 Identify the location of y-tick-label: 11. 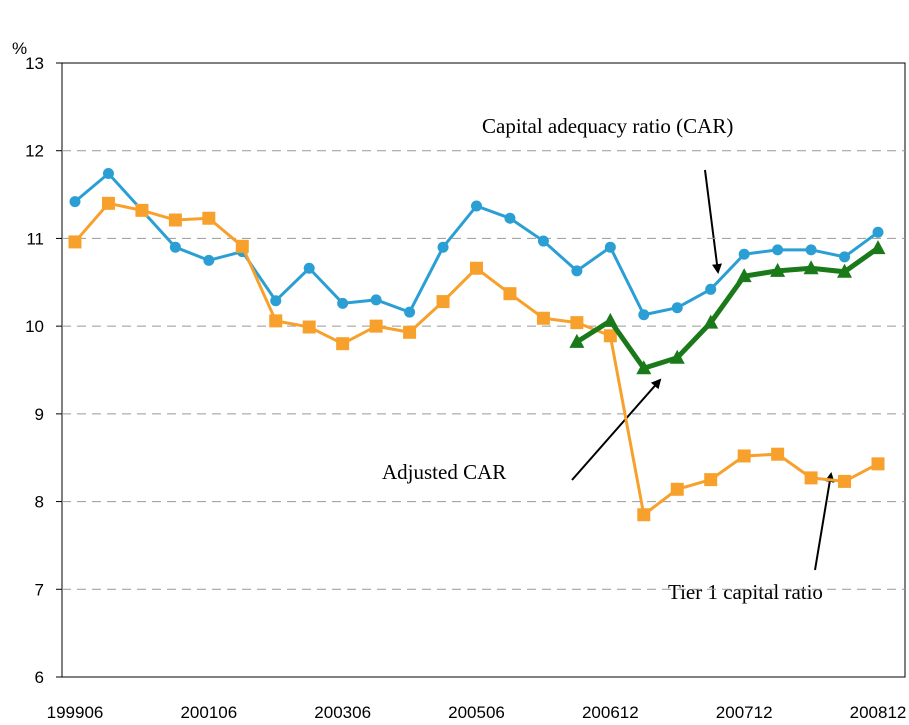
(35, 238).